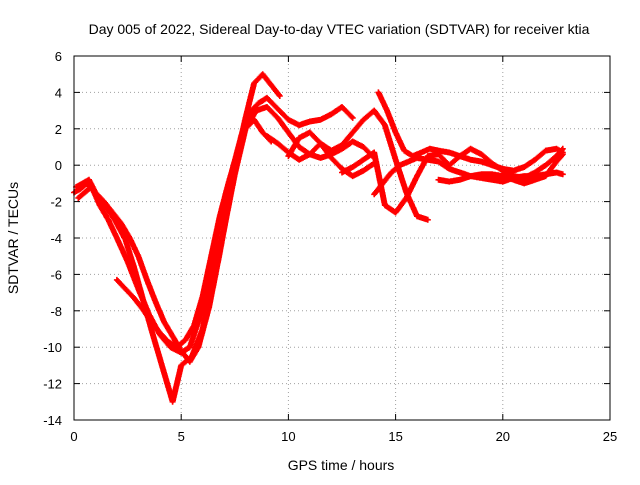  What do you see at coordinates (52, 420) in the screenshot?
I see `y-tick-label: -14` at bounding box center [52, 420].